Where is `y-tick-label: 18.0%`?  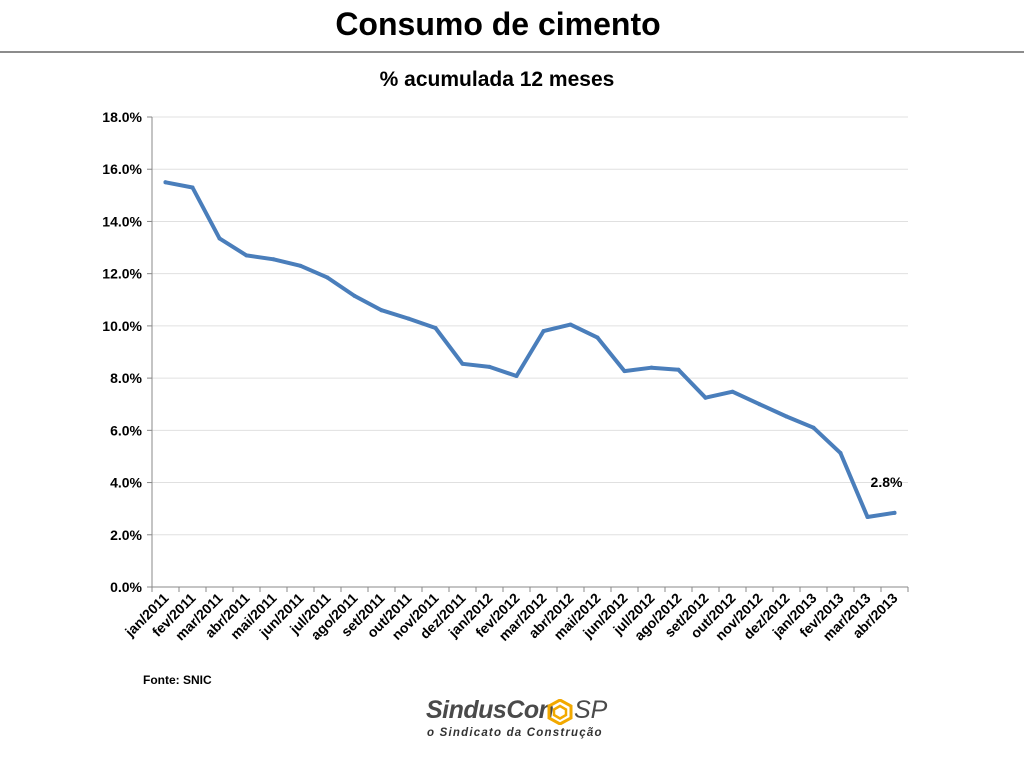 y-tick-label: 18.0% is located at coordinates (122, 117).